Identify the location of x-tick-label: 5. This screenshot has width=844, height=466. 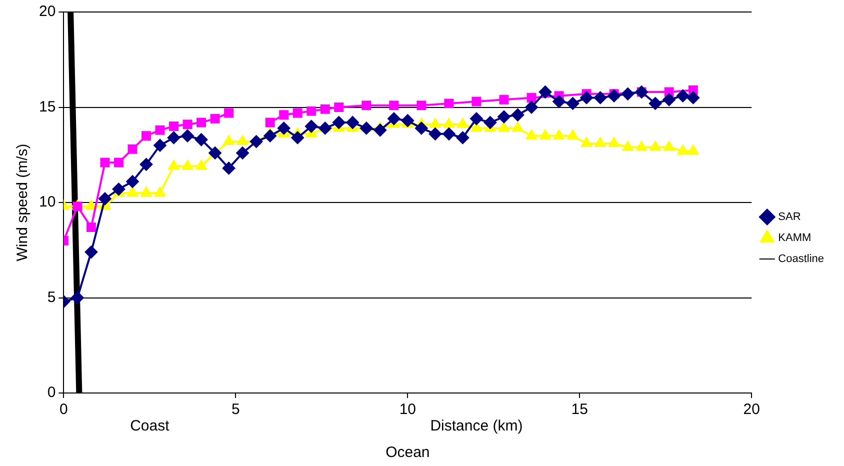
(236, 409).